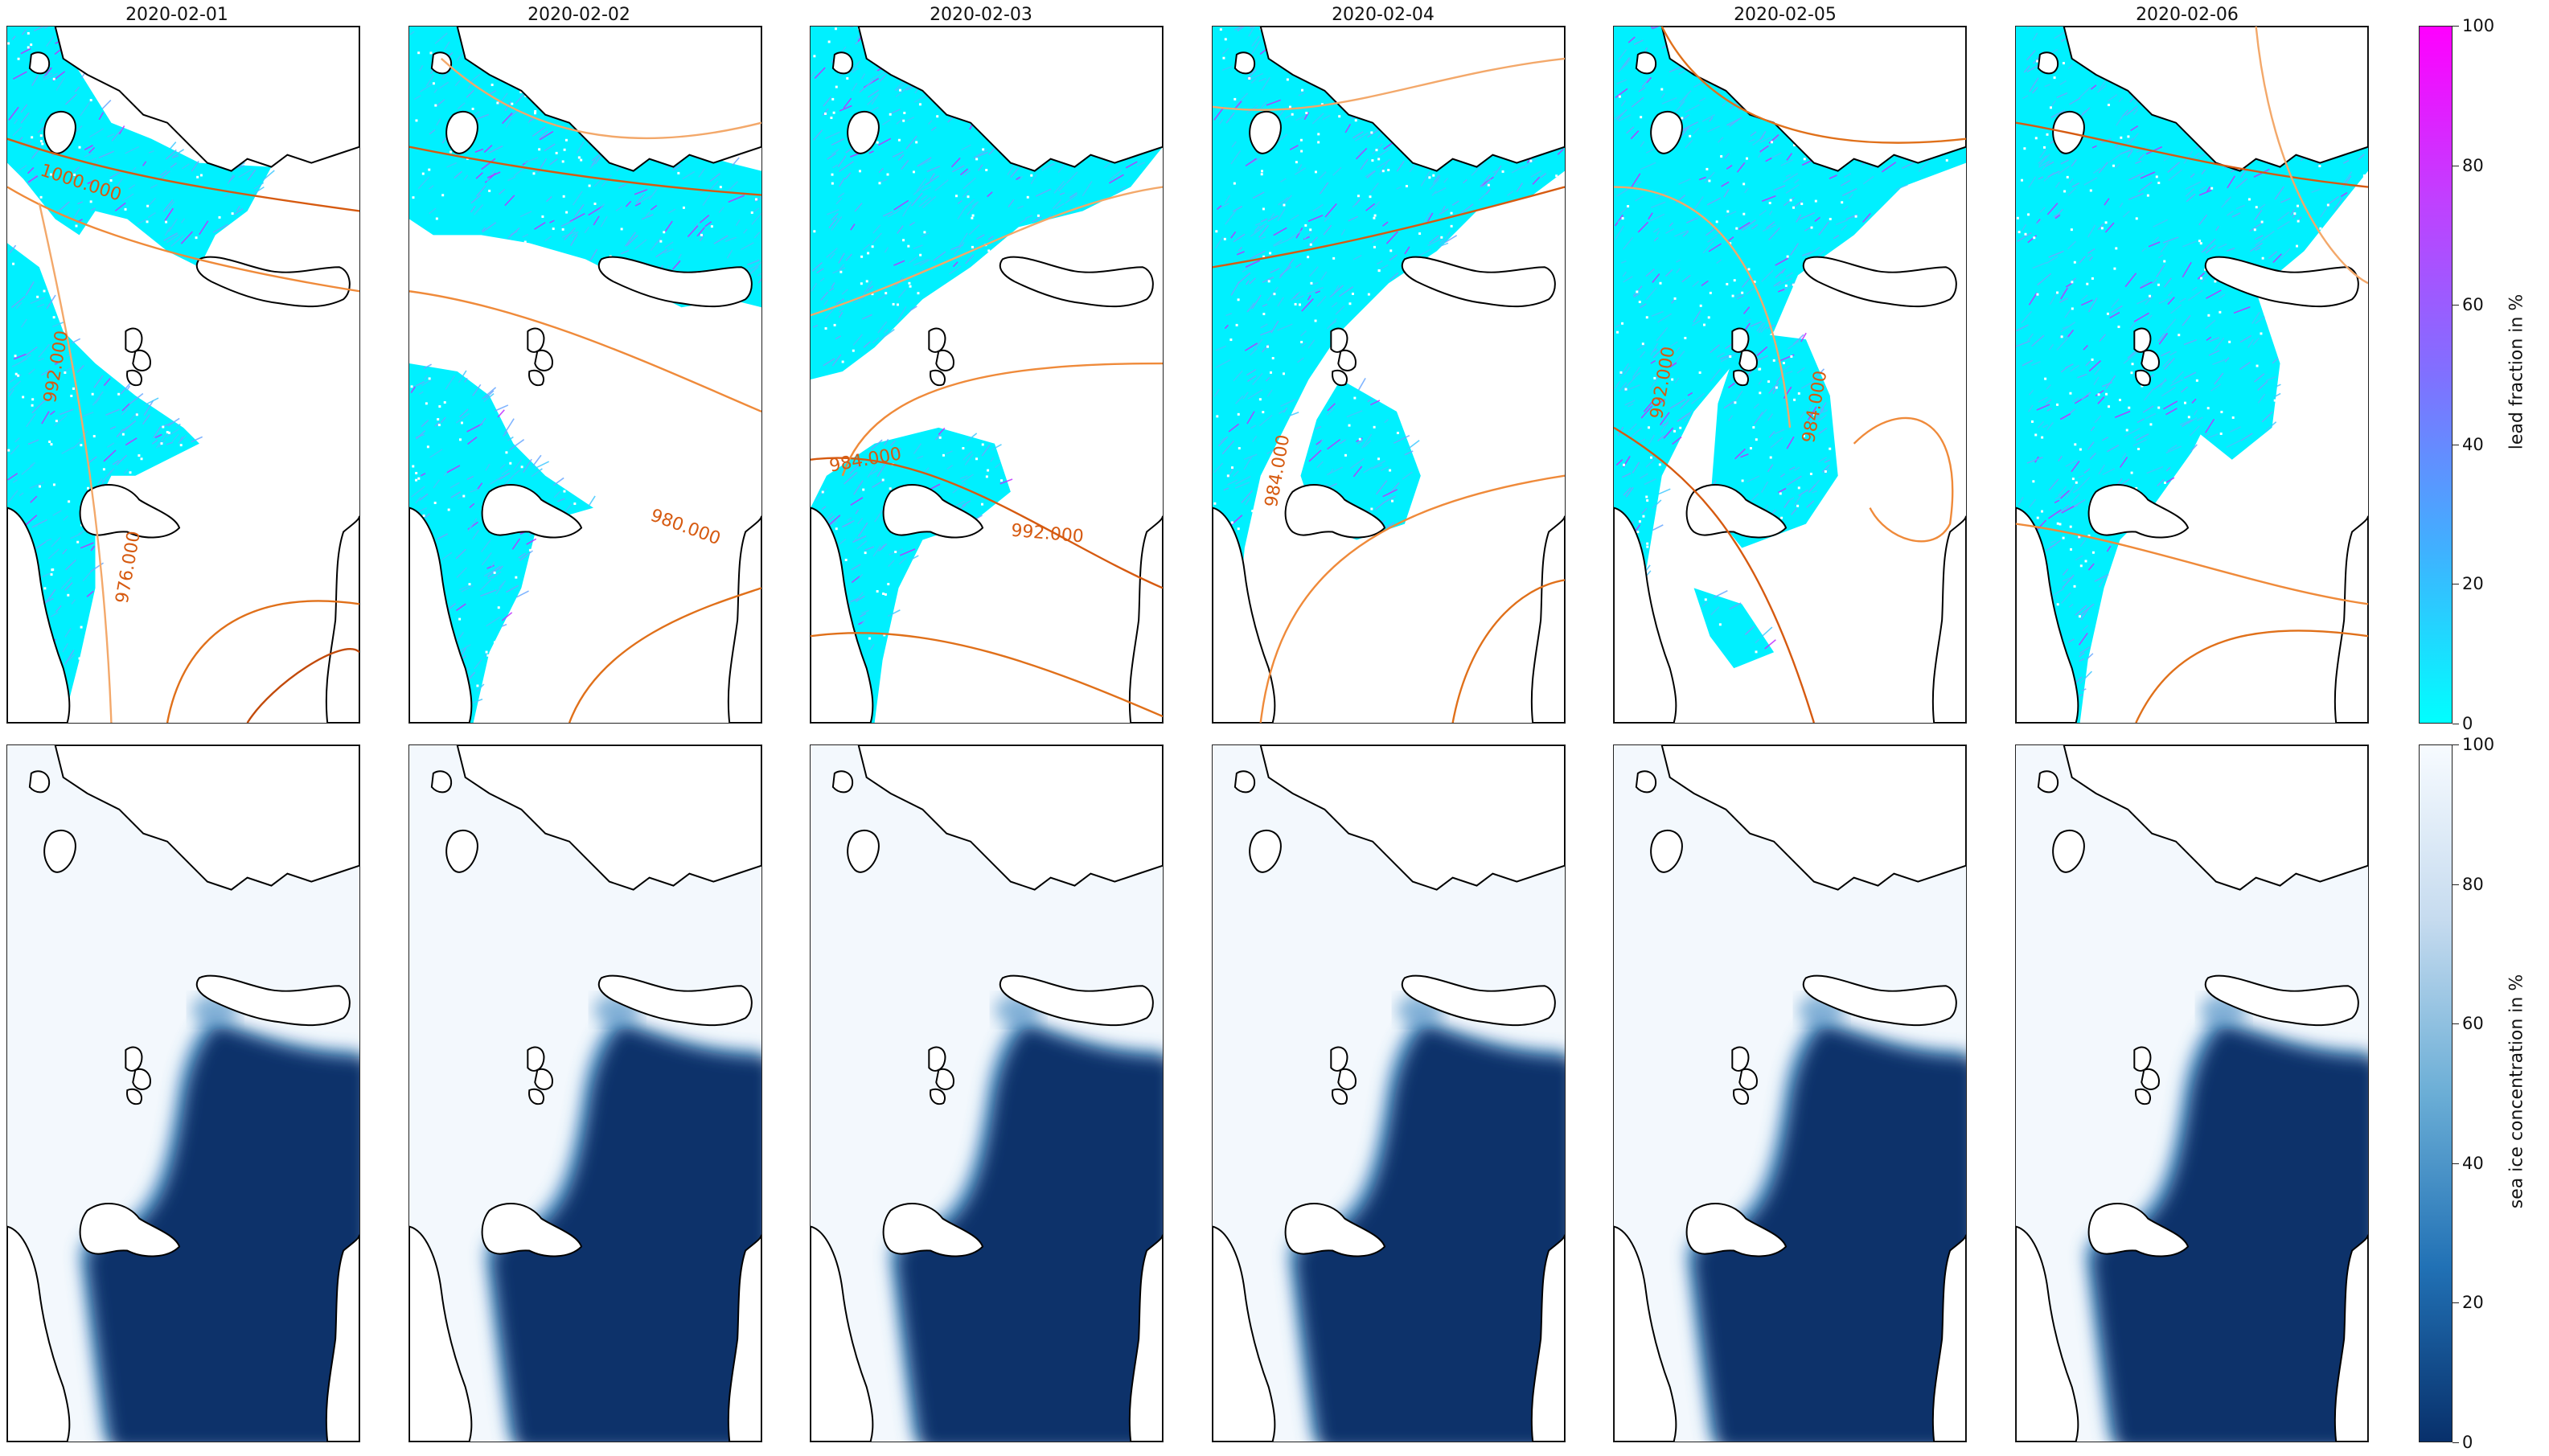 The image size is (2549, 1456). I want to click on ice-tick-80: 80, so click(2468, 884).